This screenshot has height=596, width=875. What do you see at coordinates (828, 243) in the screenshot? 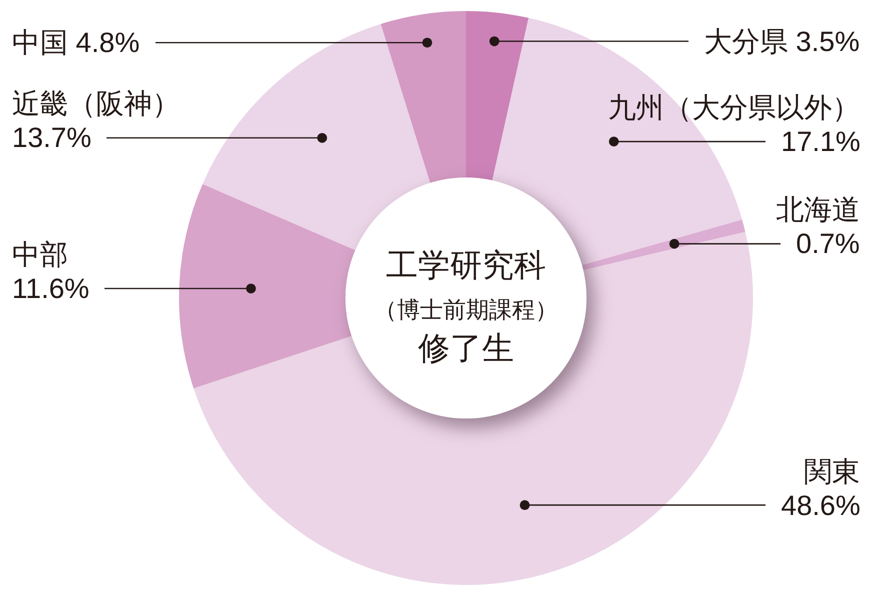
I see `data-label: 0.7%` at bounding box center [828, 243].